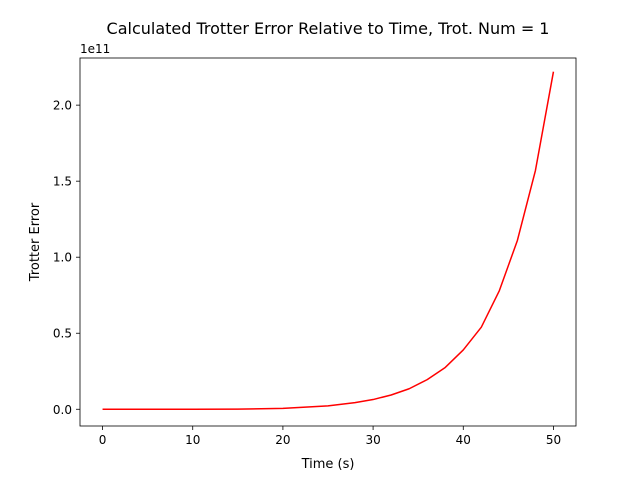 The image size is (640, 480). I want to click on x-tick-label: 20, so click(282, 440).